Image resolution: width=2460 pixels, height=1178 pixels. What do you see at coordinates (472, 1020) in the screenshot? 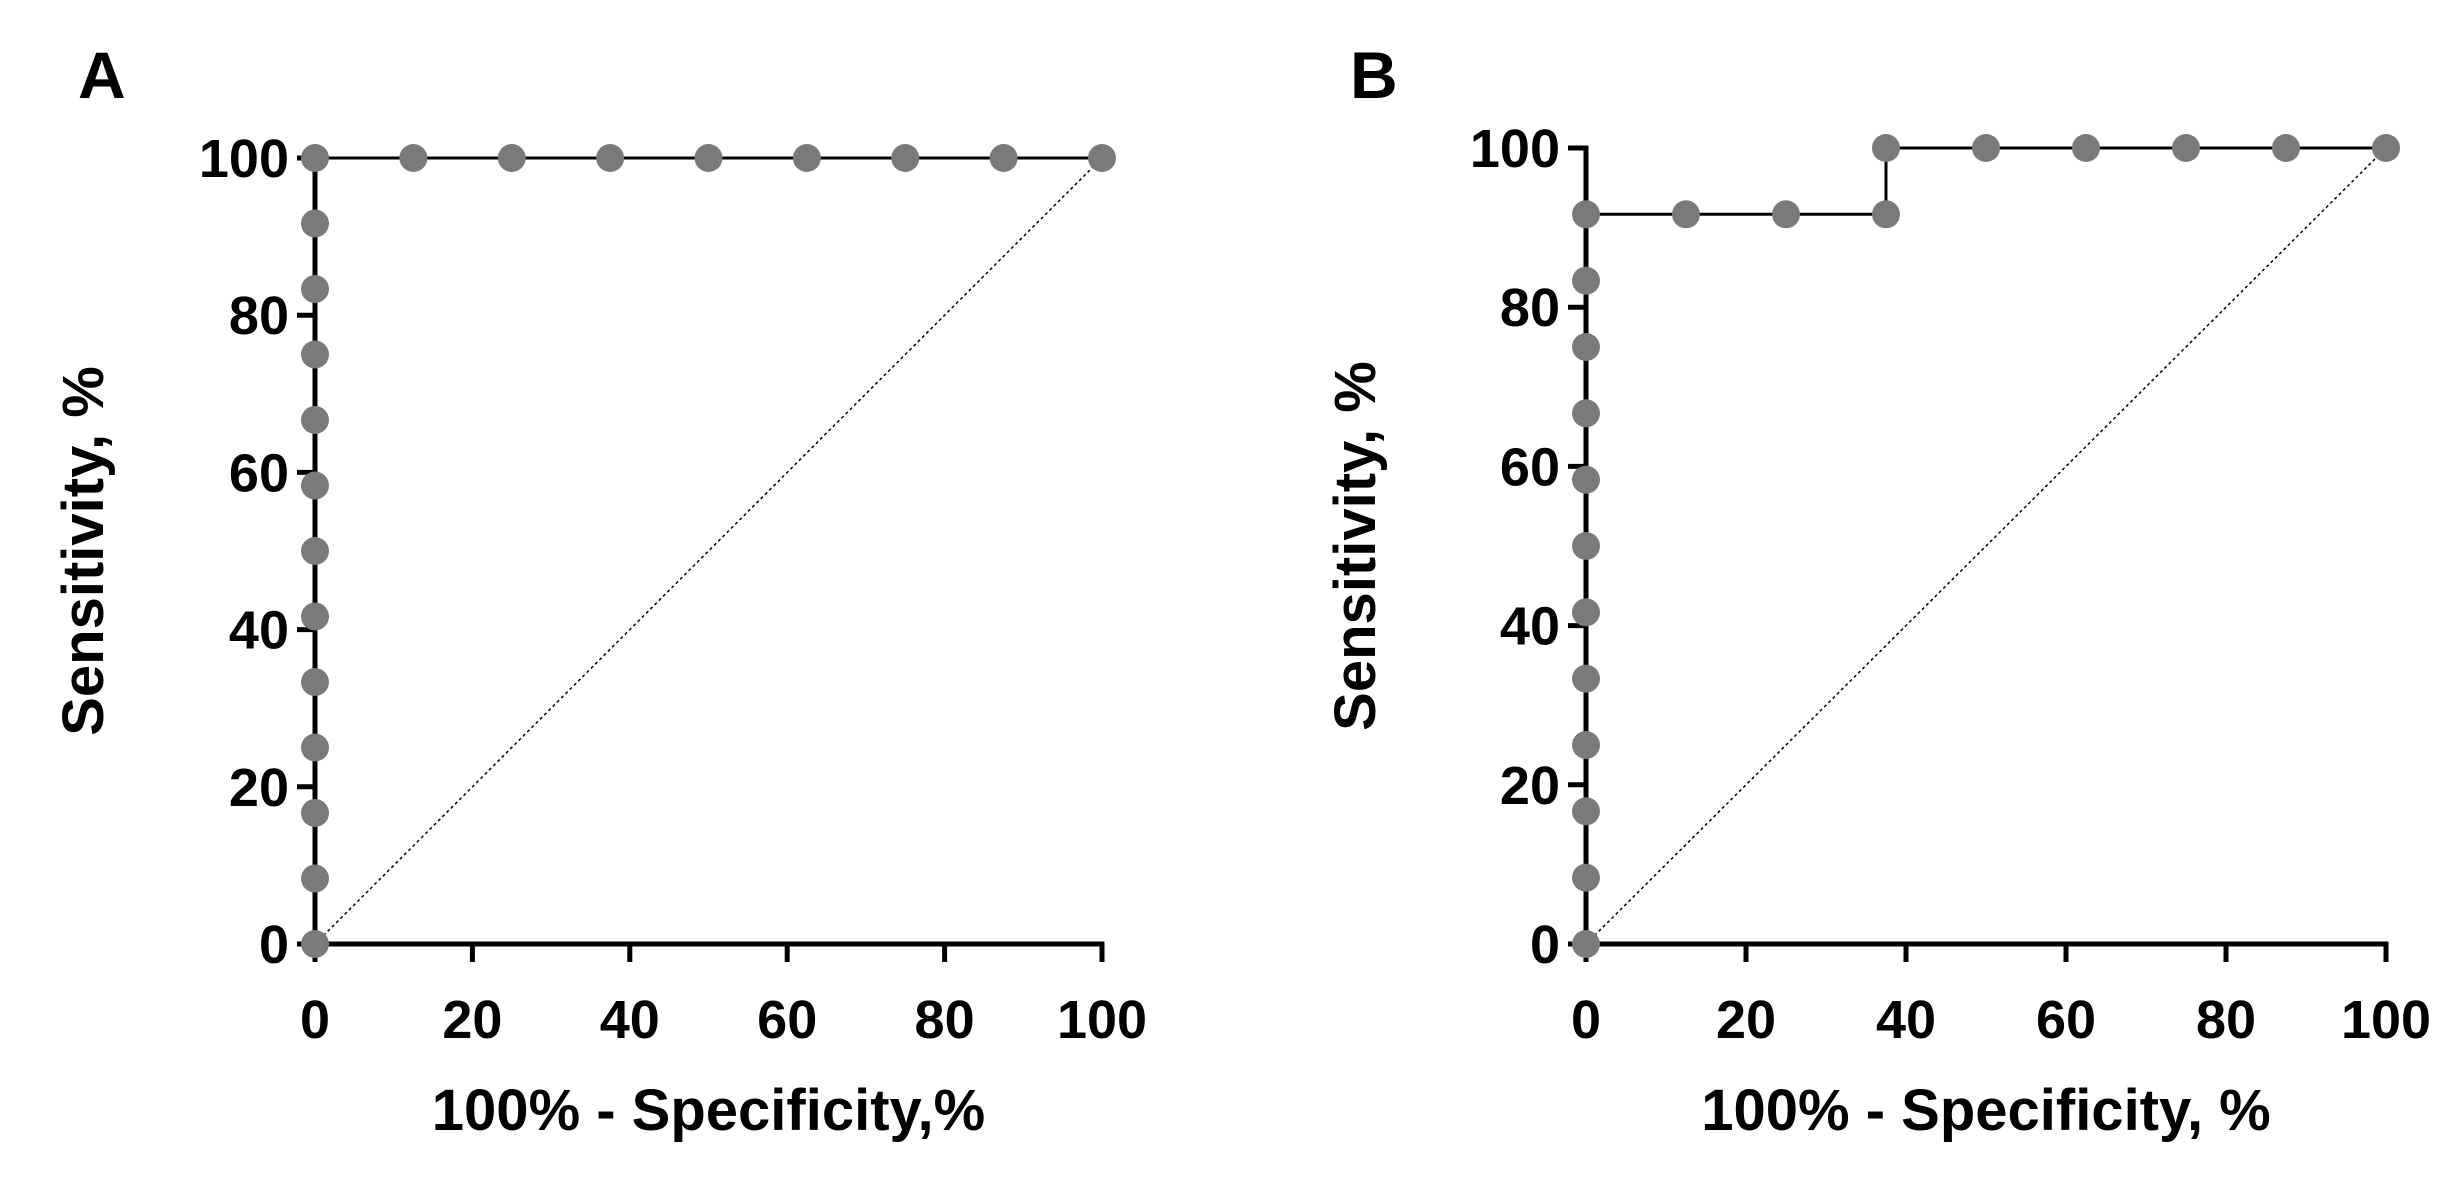
I see `chart-1-x-tick-label: 20` at bounding box center [472, 1020].